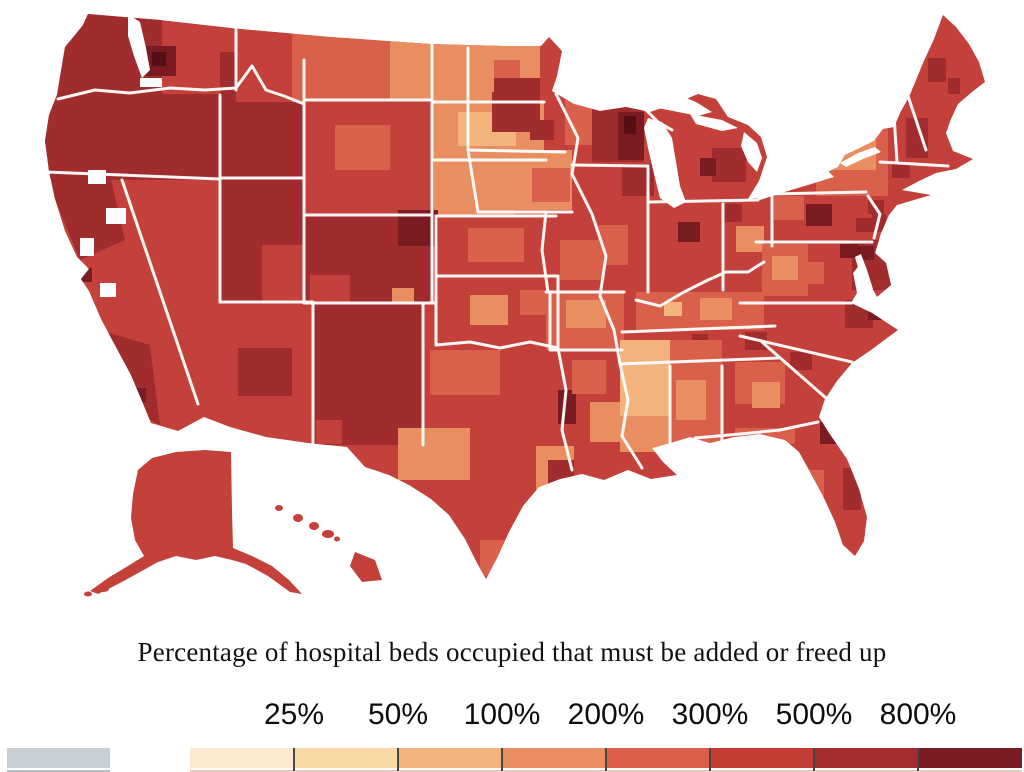 This screenshot has width=1024, height=772. I want to click on legend-tick-label: 25%, so click(294, 714).